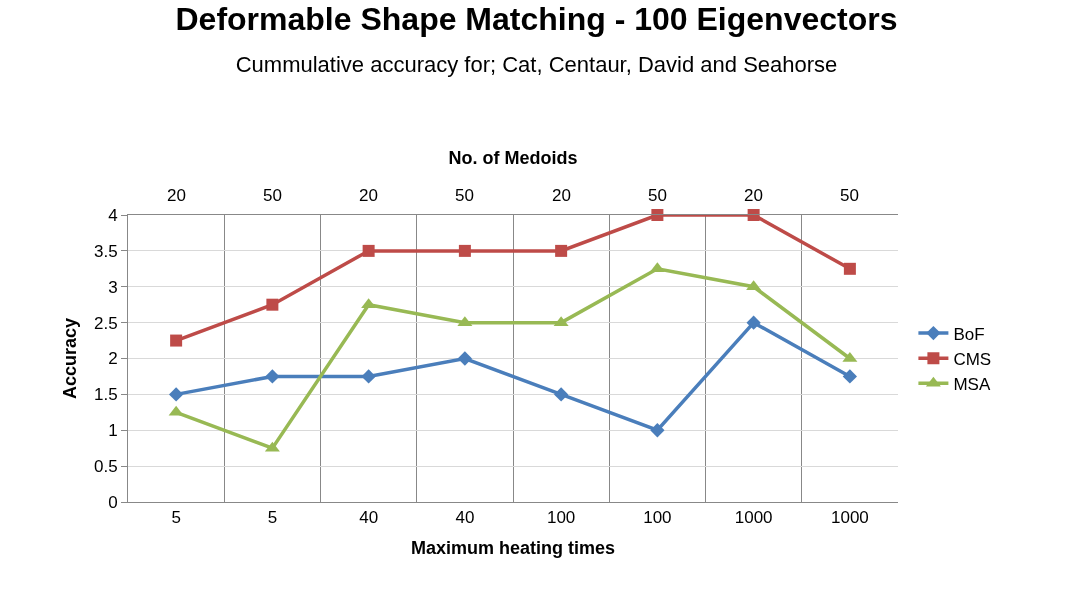 Image resolution: width=1073 pixels, height=607 pixels. Describe the element at coordinates (513, 158) in the screenshot. I see `x2-axis-title: No. of Medoids` at that location.